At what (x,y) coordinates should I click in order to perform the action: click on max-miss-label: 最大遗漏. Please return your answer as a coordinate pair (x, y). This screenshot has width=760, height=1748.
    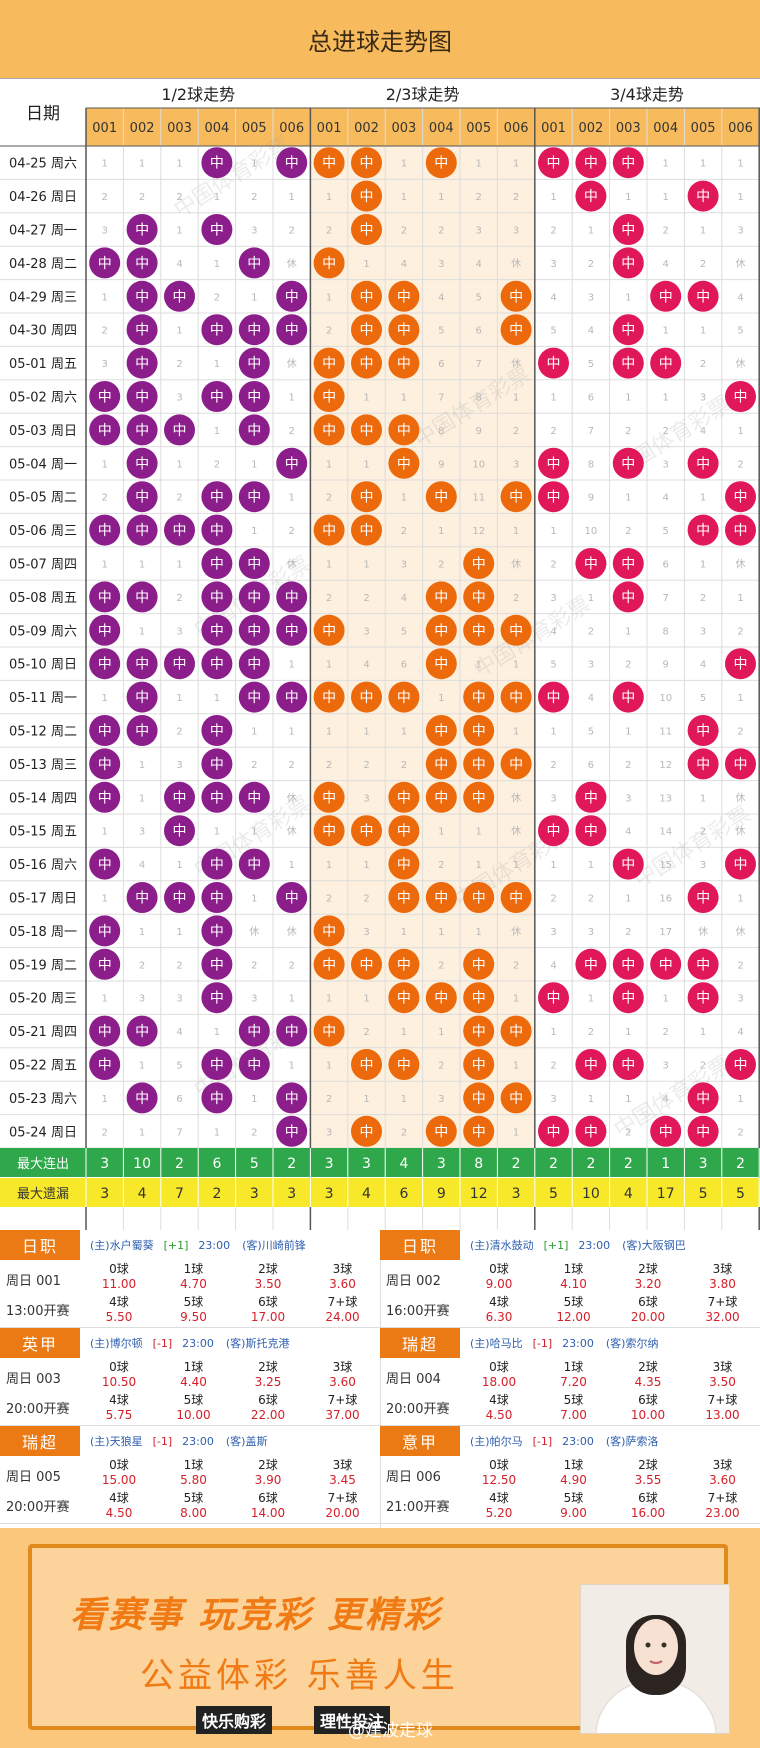
    Looking at the image, I should click on (43, 1194).